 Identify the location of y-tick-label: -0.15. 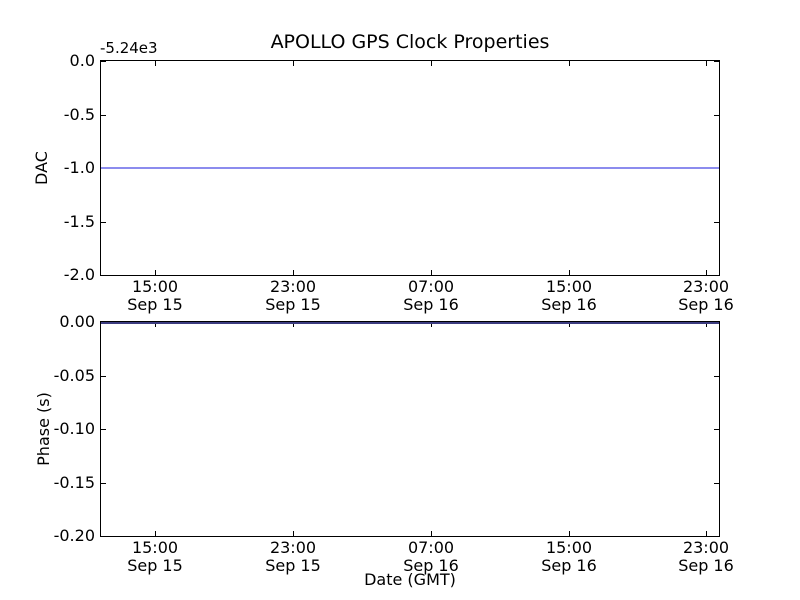
(74, 482).